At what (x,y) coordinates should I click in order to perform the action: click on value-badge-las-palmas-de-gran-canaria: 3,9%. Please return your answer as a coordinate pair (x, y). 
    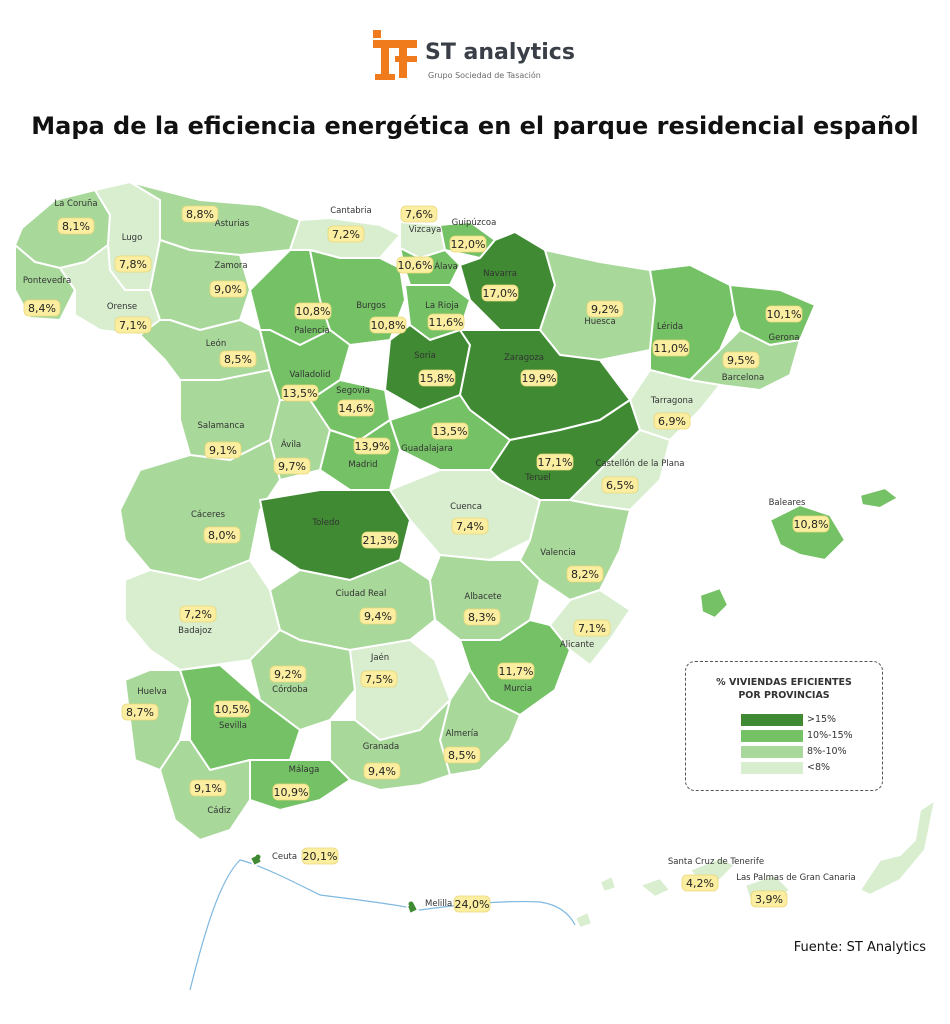
    Looking at the image, I should click on (769, 899).